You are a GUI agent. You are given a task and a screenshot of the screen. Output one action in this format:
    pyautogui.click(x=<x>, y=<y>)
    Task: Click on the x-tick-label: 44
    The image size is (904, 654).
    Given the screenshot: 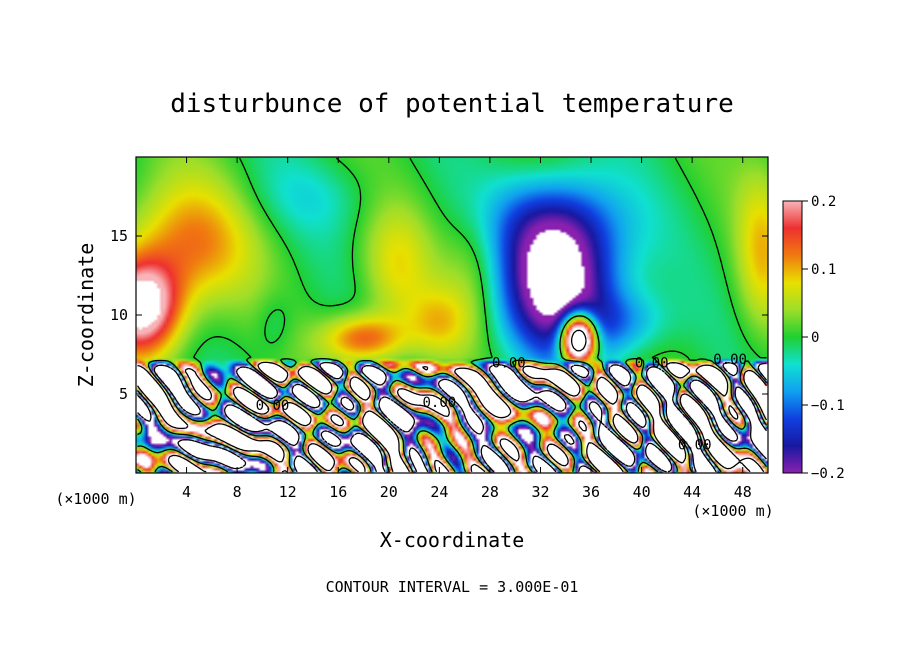 What is the action you would take?
    pyautogui.click(x=692, y=492)
    